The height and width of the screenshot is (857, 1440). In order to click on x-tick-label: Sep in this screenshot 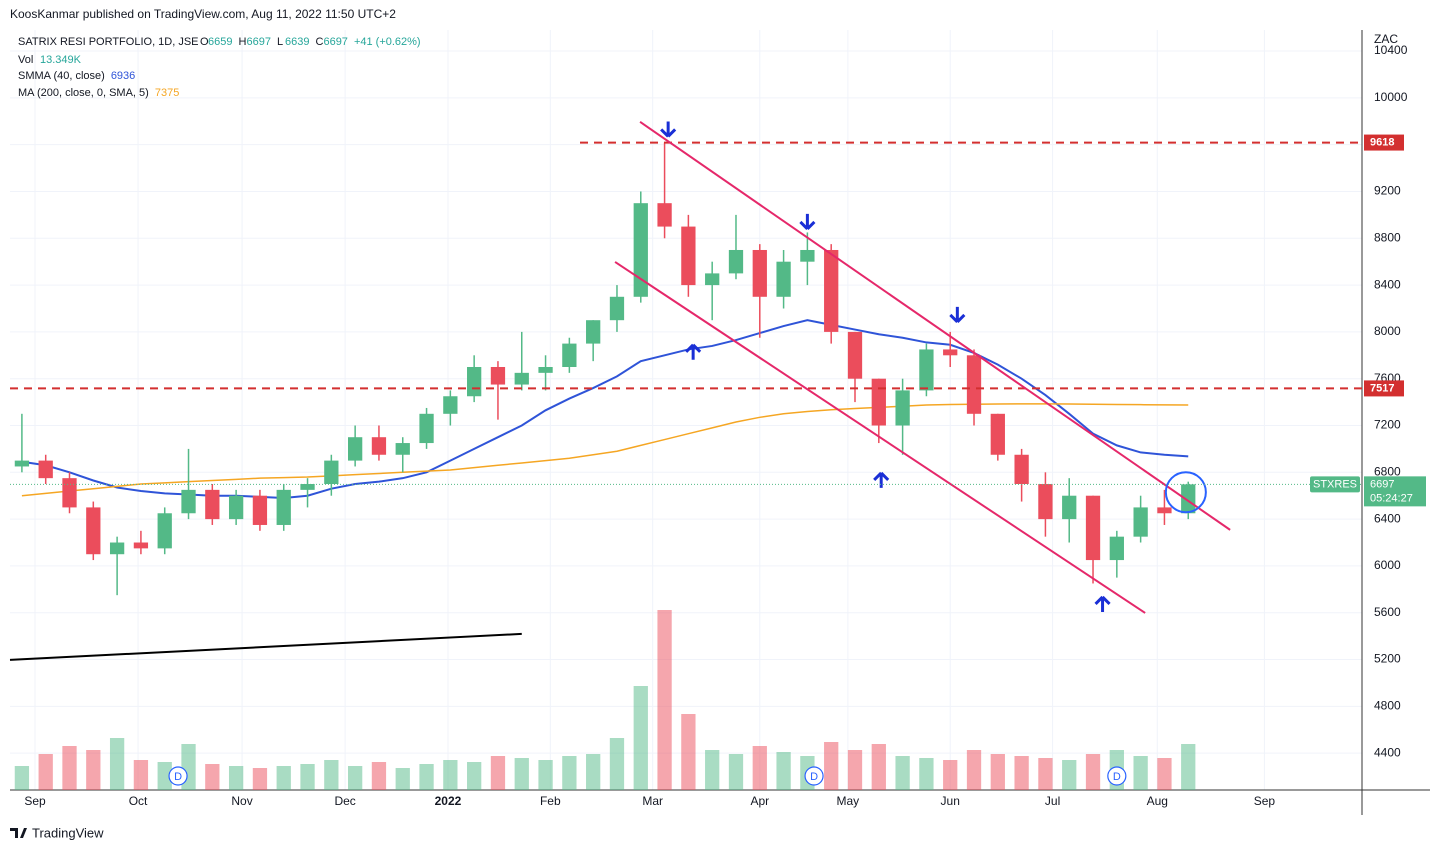, I will do `click(35, 801)`.